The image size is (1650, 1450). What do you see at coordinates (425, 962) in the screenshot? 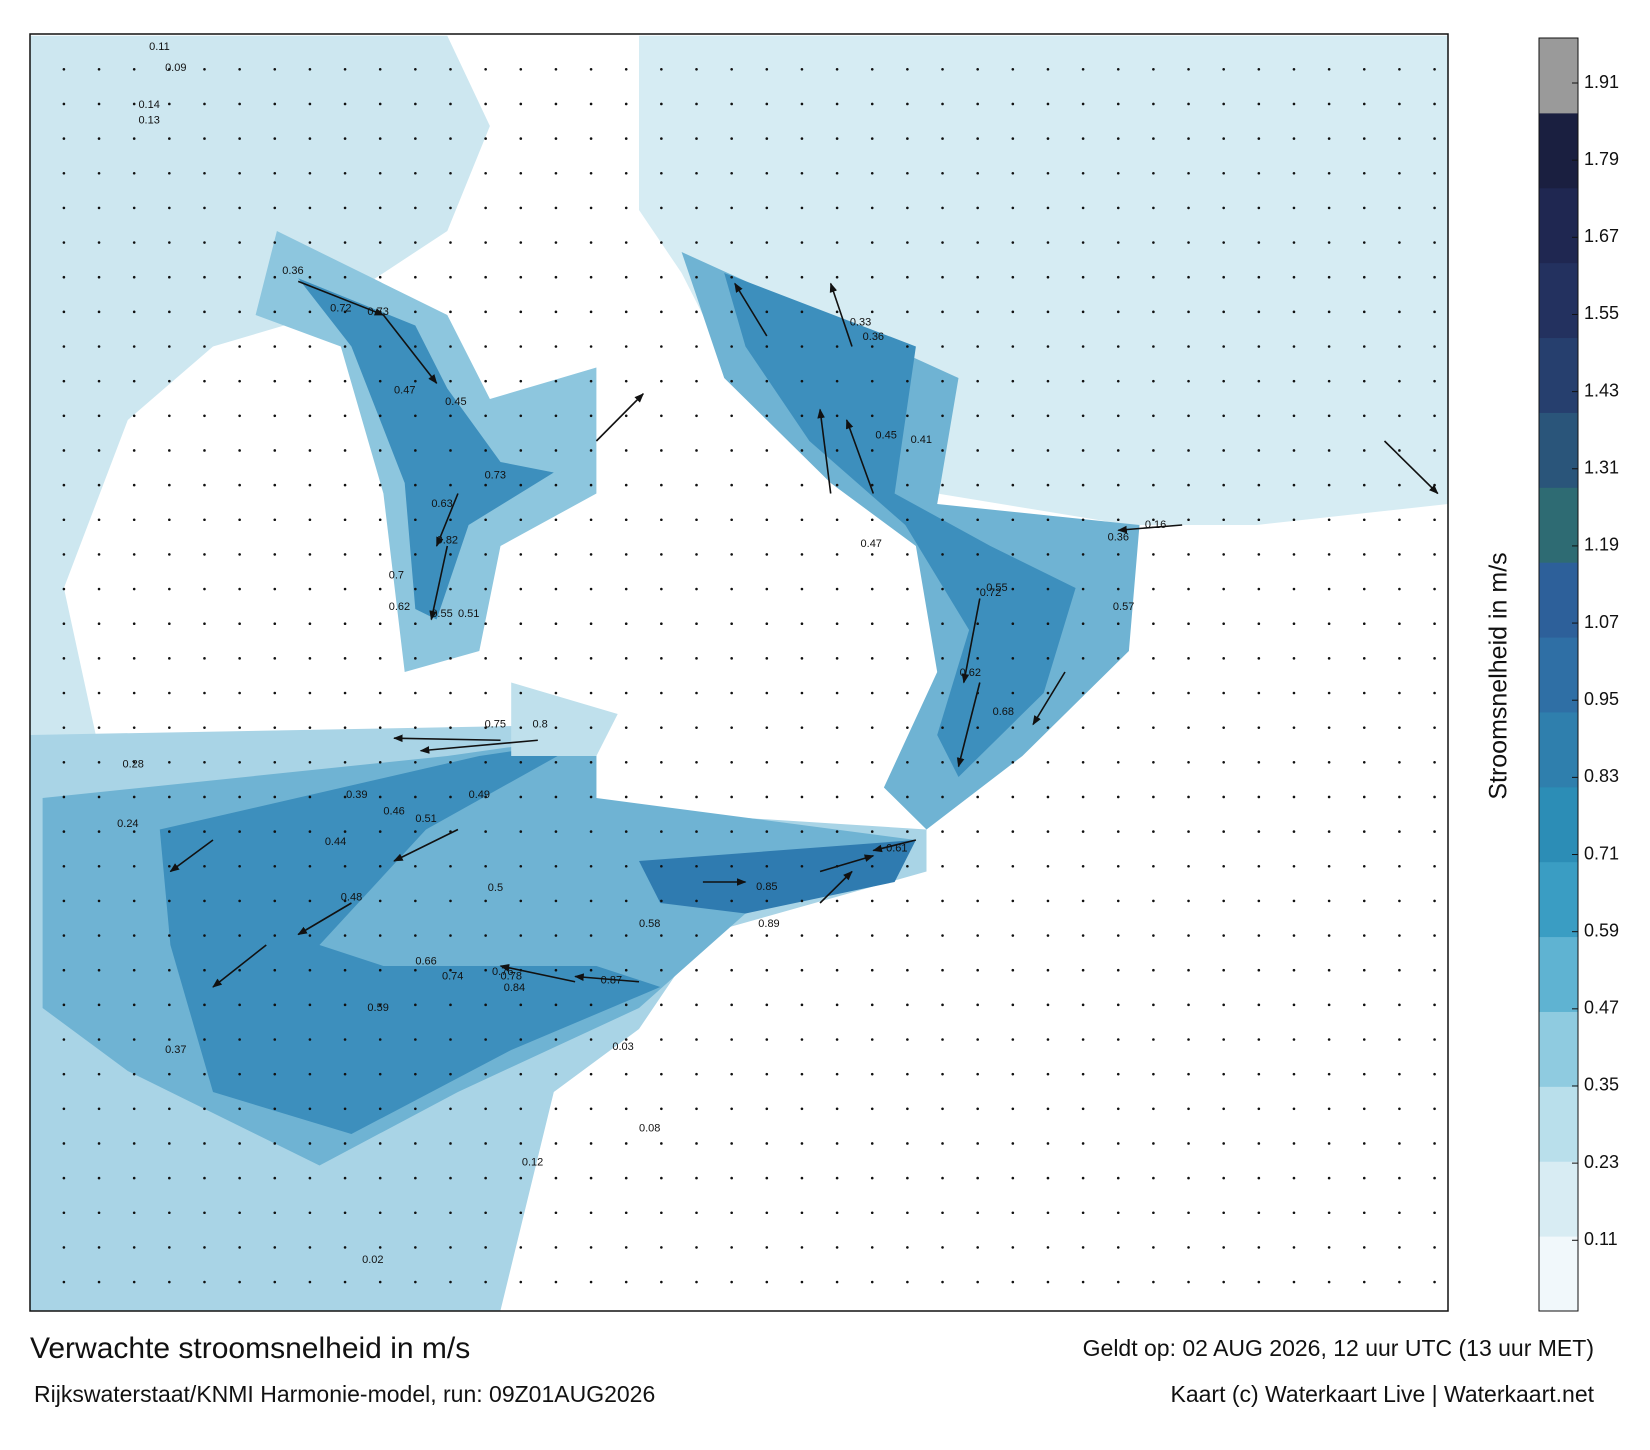
I see `speed-label: 0.66` at bounding box center [425, 962].